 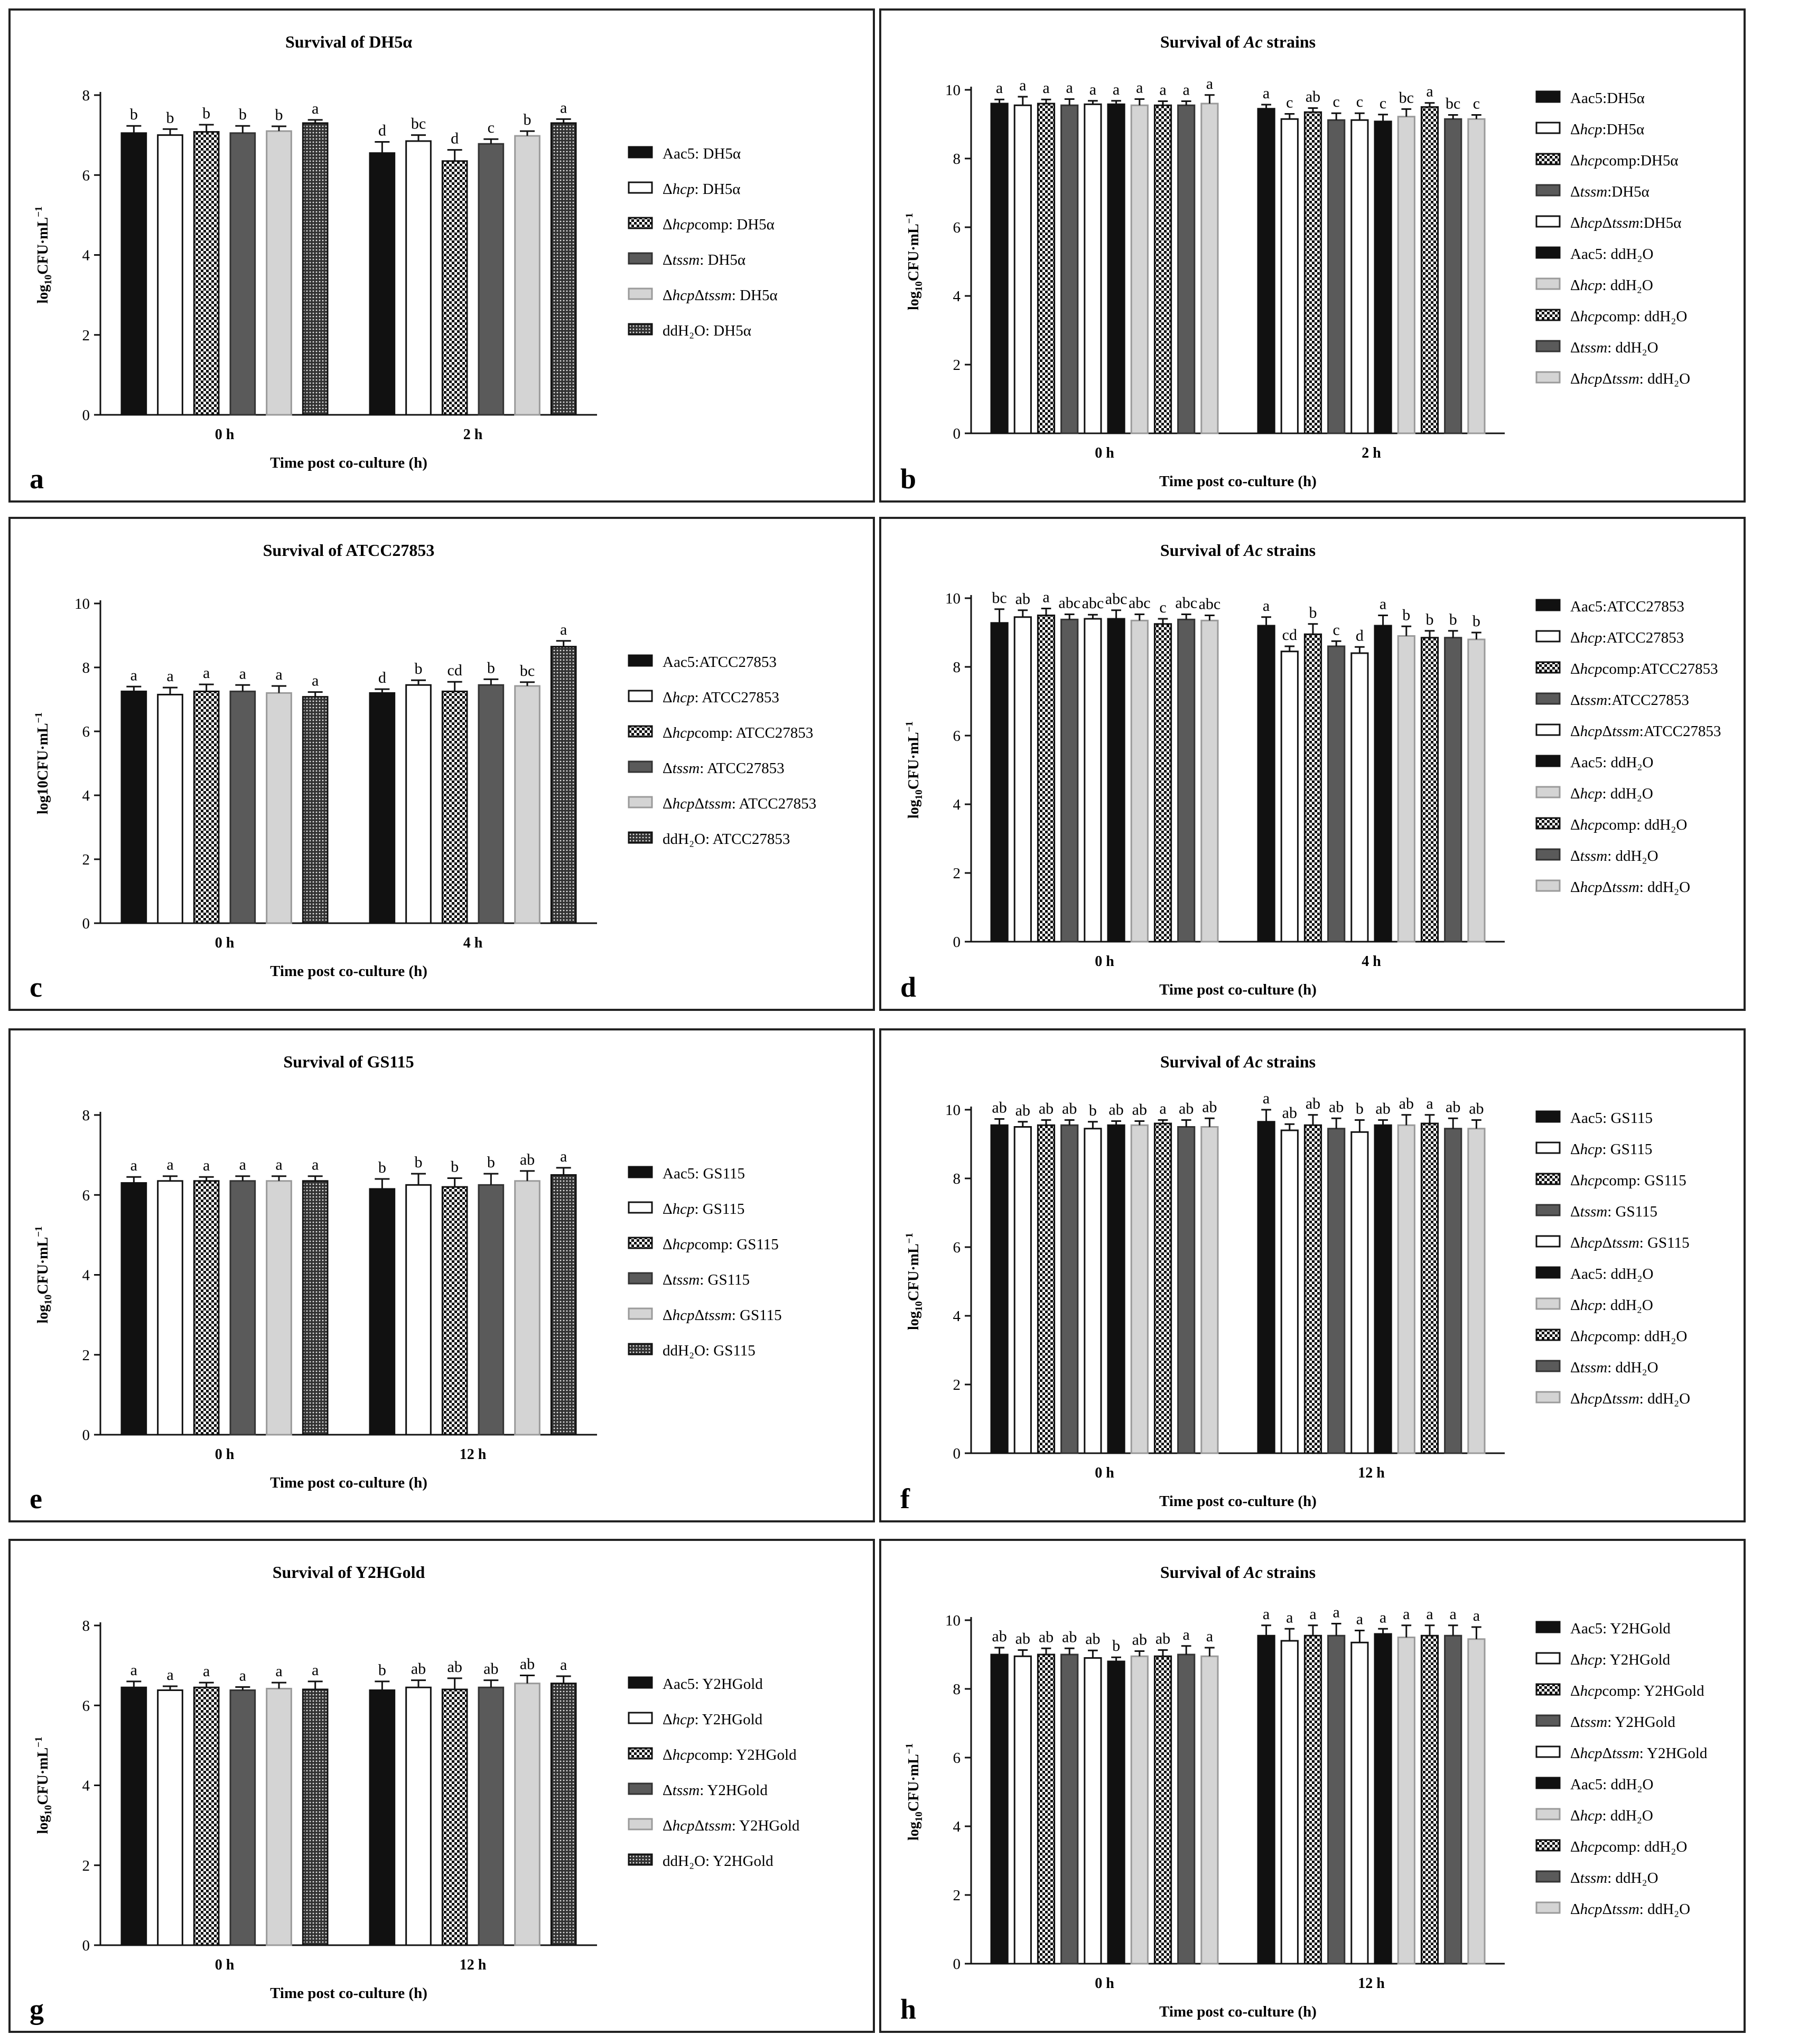 I want to click on y-tick-label: 0, so click(x=86, y=923).